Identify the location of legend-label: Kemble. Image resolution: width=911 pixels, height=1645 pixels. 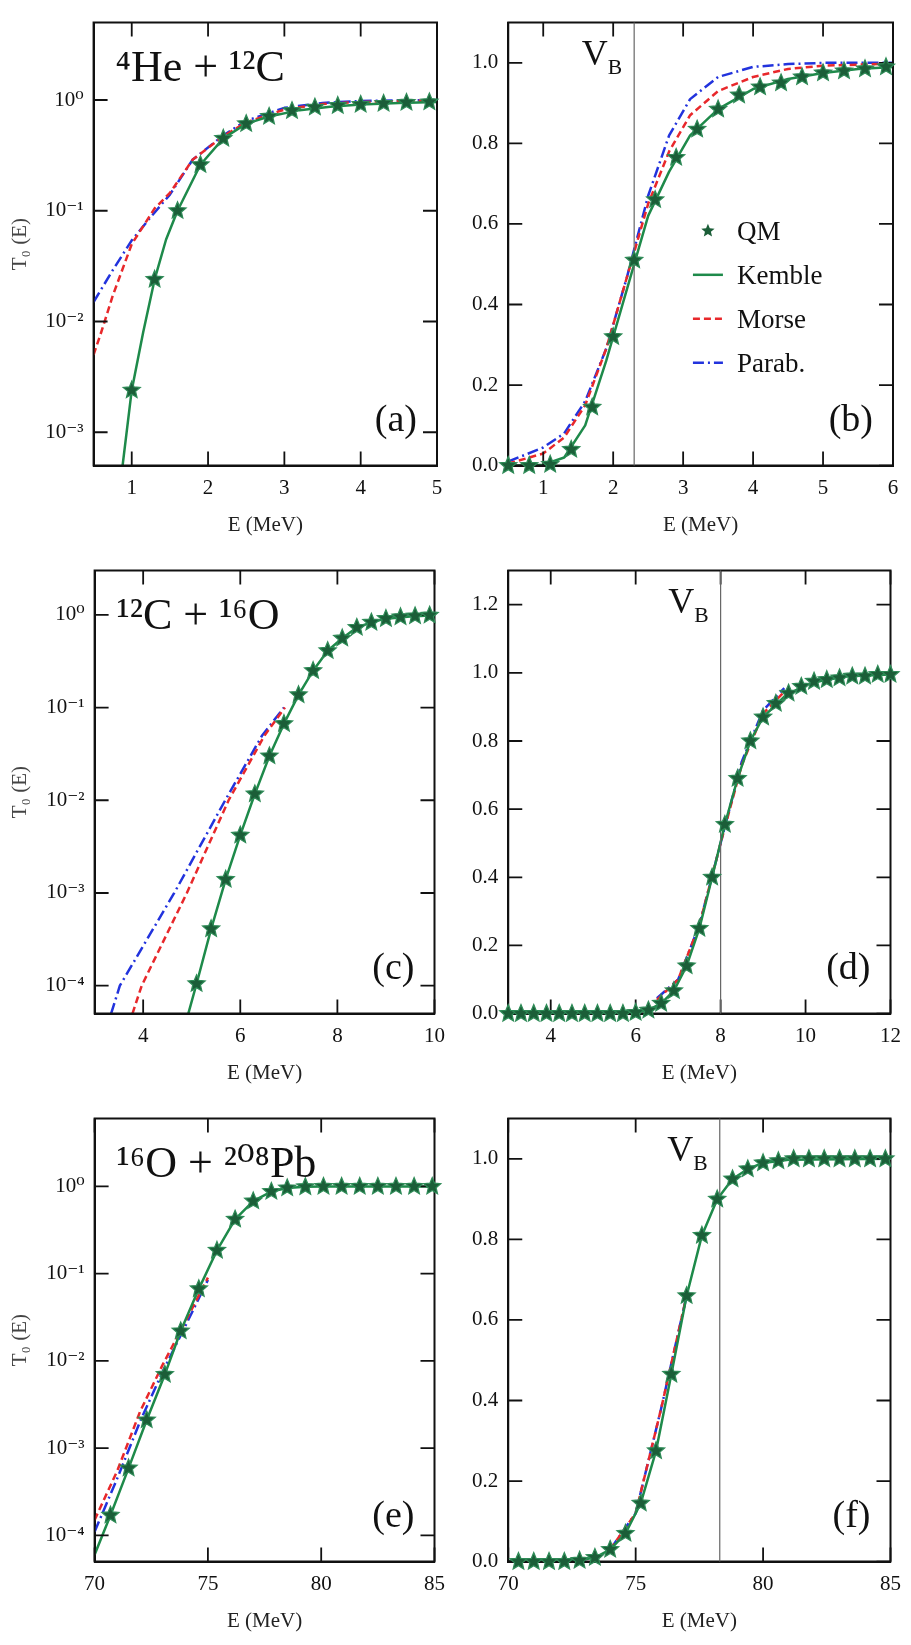
(779, 274).